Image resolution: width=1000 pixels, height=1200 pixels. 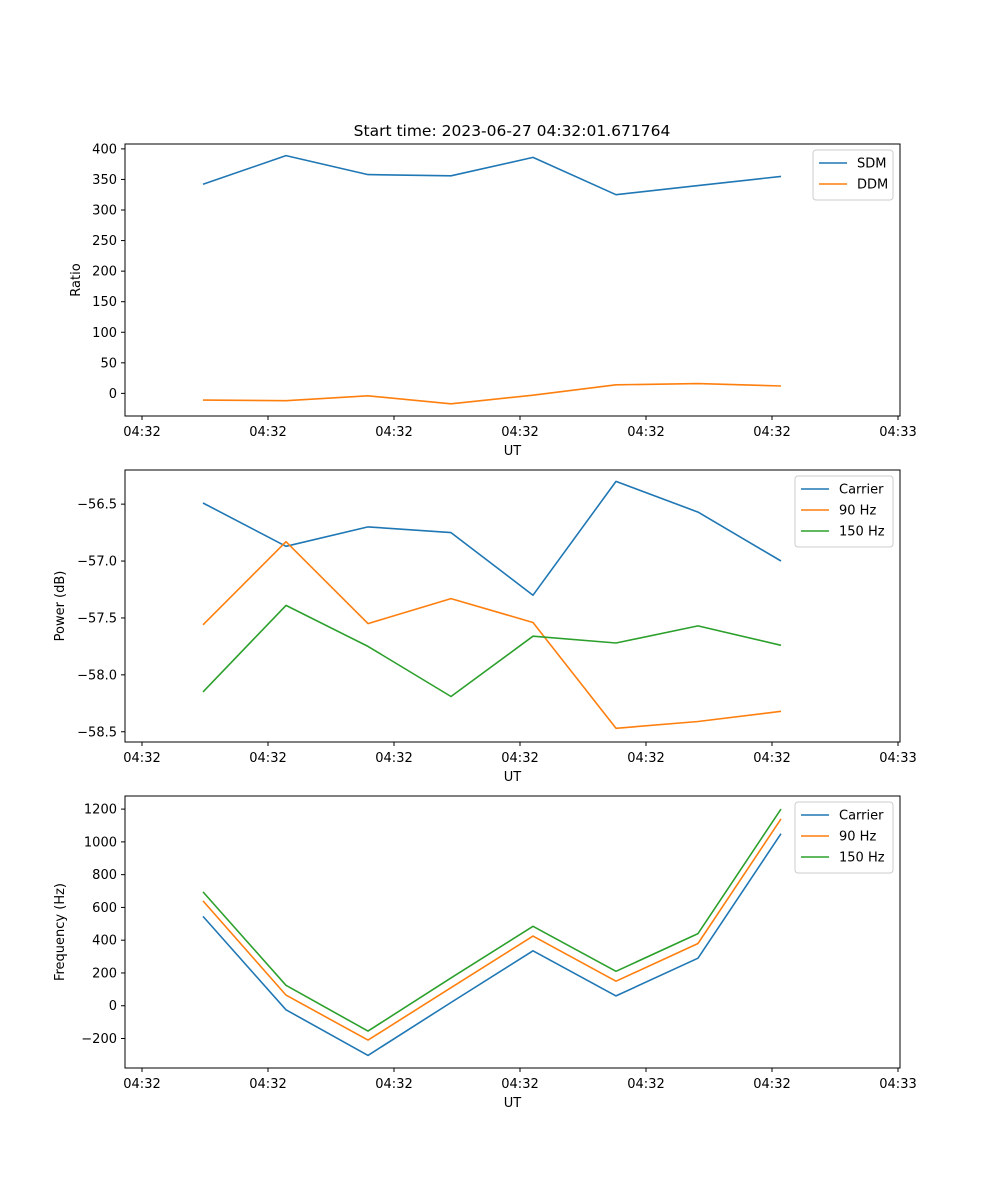 I want to click on series-line-sdm, so click(x=492, y=175).